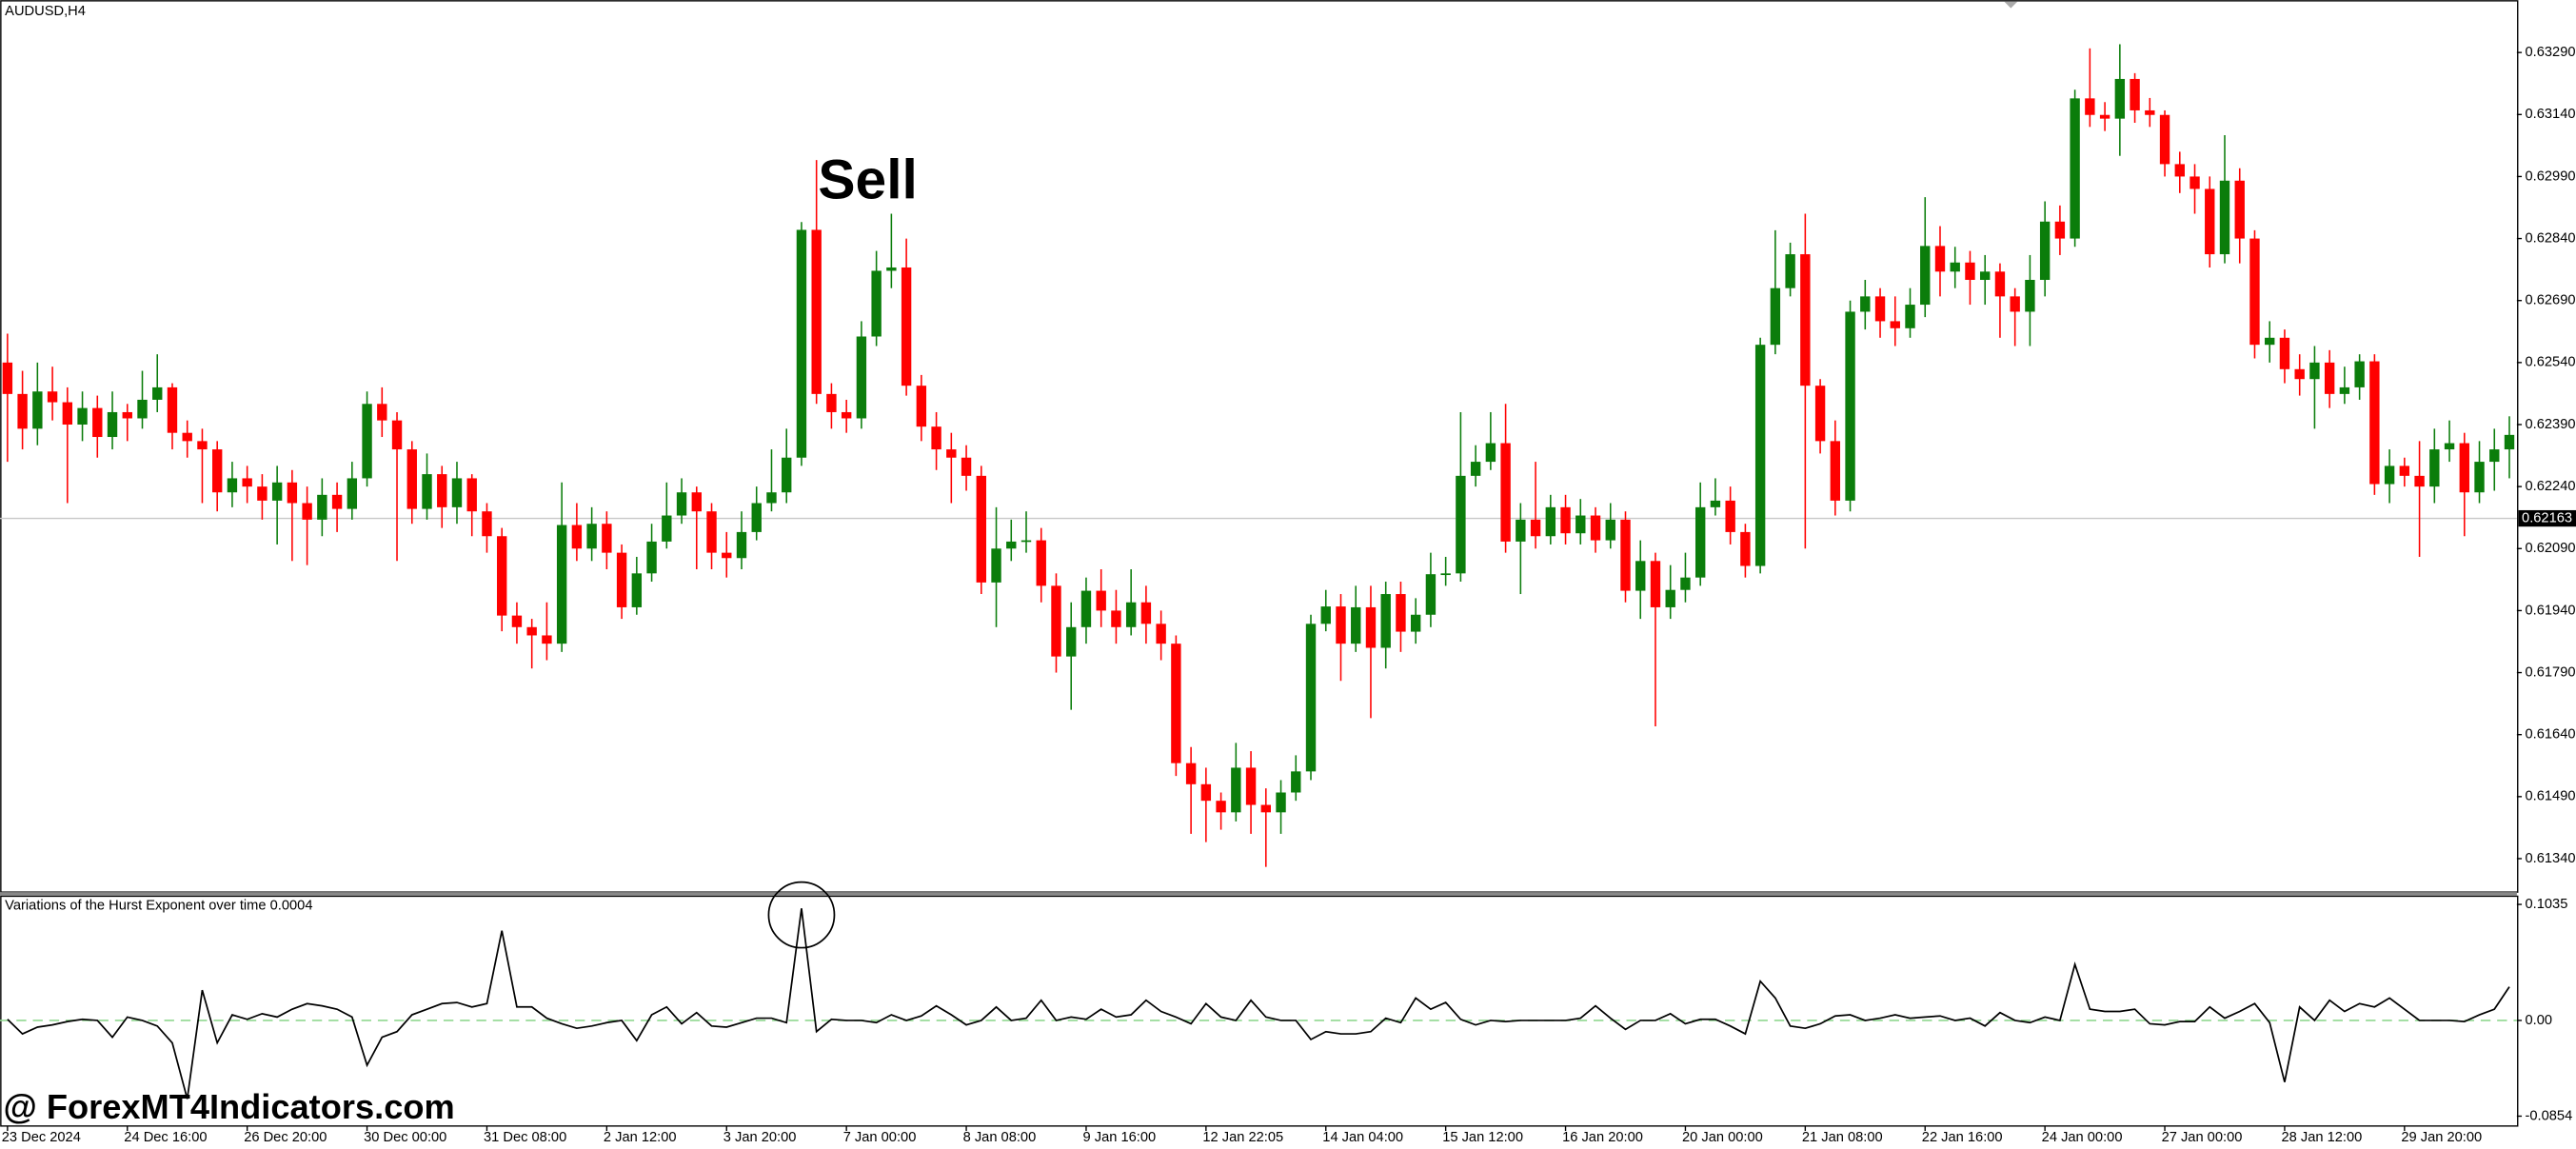 This screenshot has height=1149, width=2576. I want to click on x-tick-label: 30 Dec 00:00, so click(405, 1138).